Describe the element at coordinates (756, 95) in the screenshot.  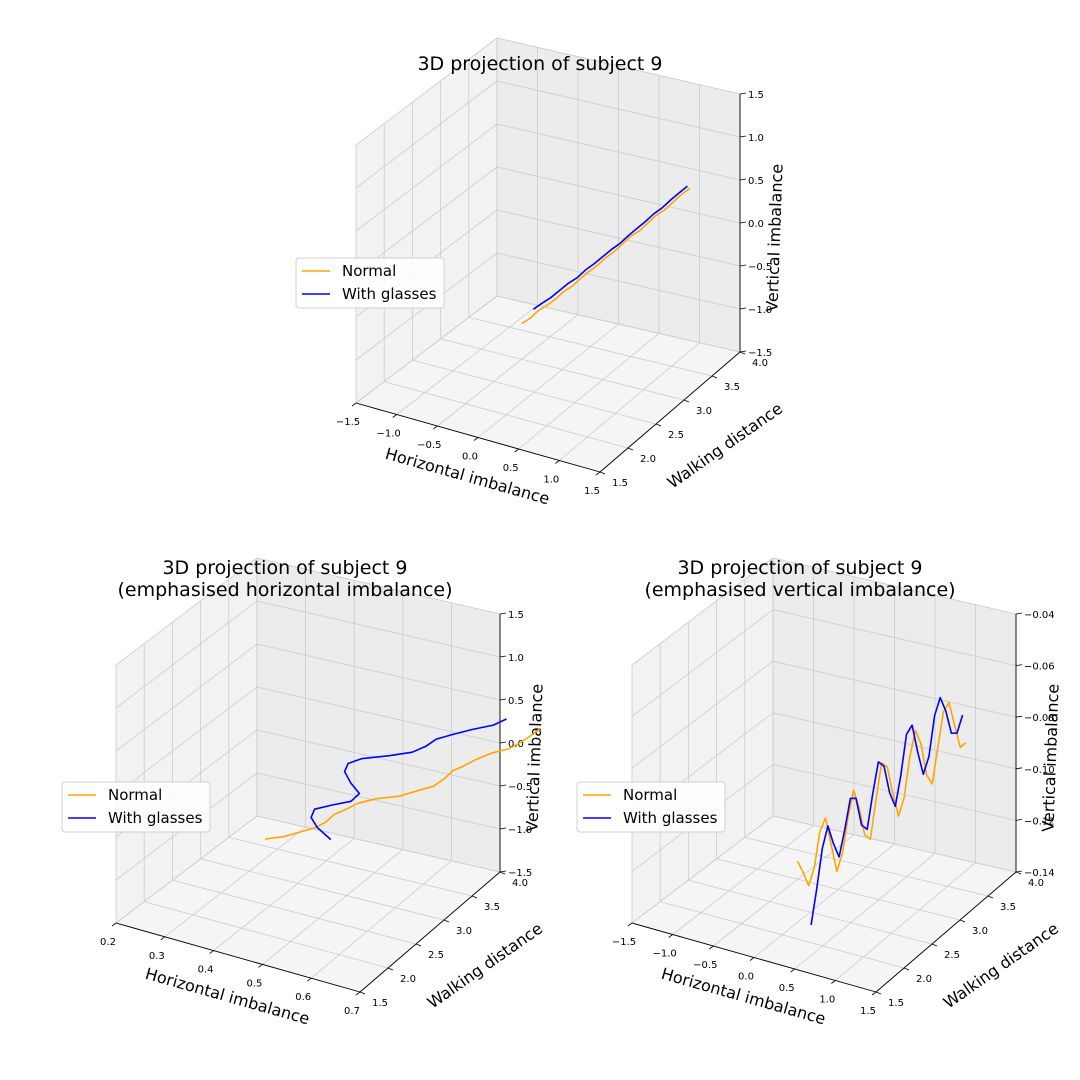
I see `z-tick-label: 1.5` at that location.